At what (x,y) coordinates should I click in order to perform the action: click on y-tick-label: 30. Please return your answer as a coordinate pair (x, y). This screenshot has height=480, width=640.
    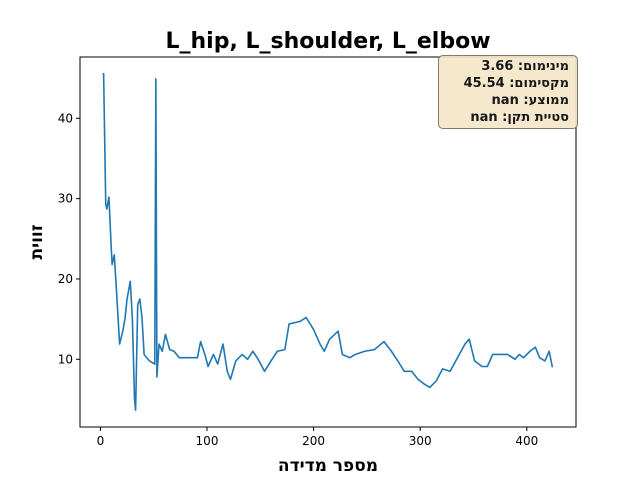
    Looking at the image, I should click on (65, 199).